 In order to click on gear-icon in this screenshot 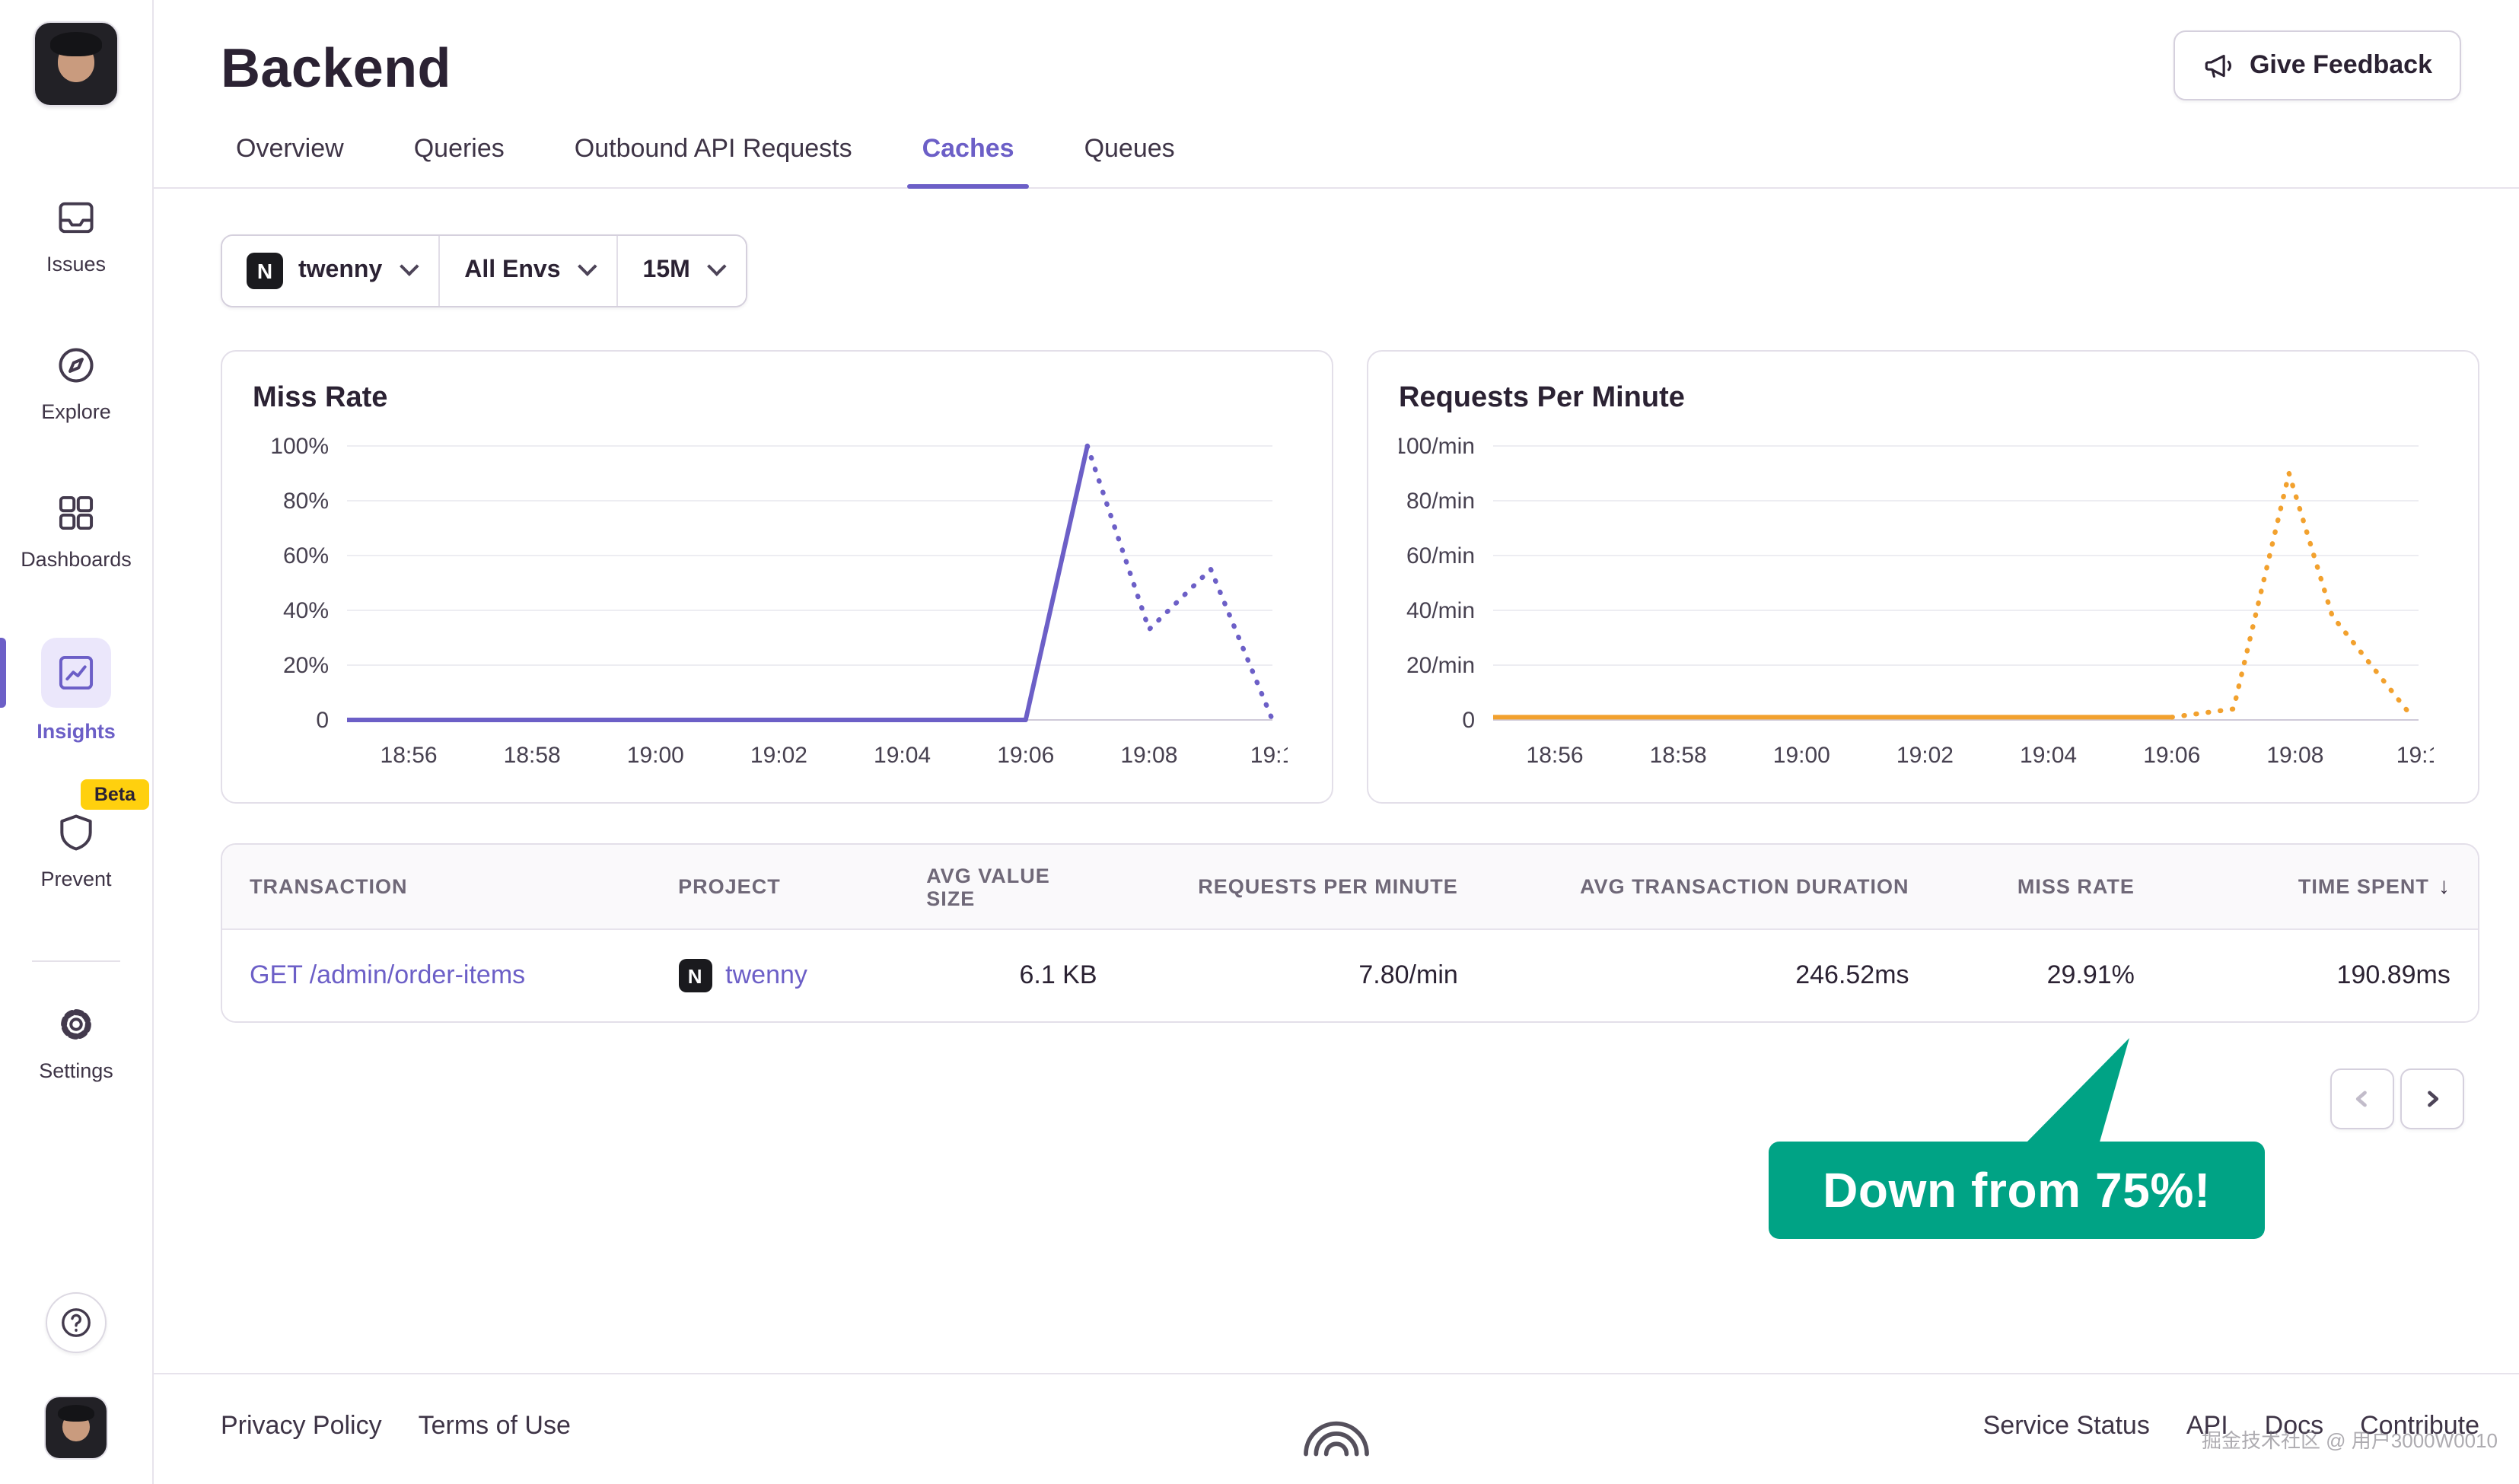, I will do `click(76, 1024)`.